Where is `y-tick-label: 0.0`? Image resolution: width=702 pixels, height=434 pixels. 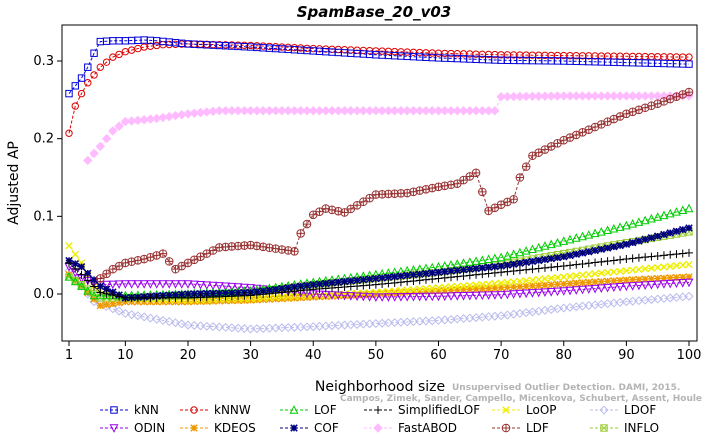
y-tick-label: 0.0 is located at coordinates (43, 294).